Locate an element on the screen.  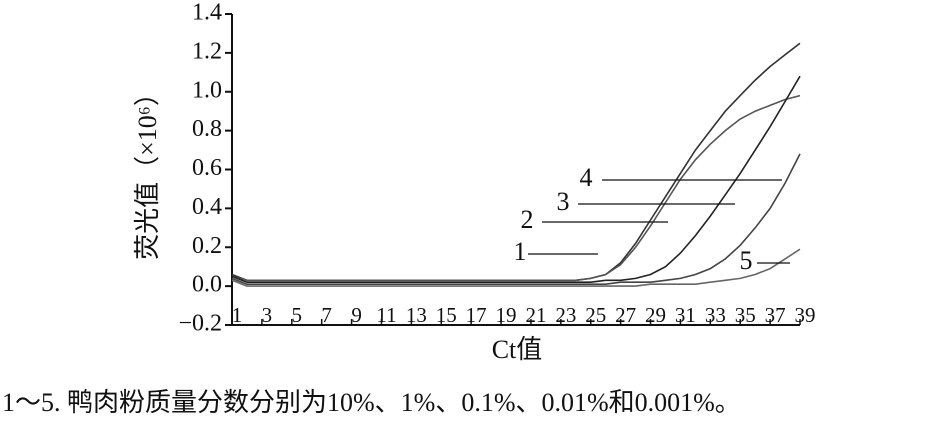
x-tick-label: 15 is located at coordinates (446, 315).